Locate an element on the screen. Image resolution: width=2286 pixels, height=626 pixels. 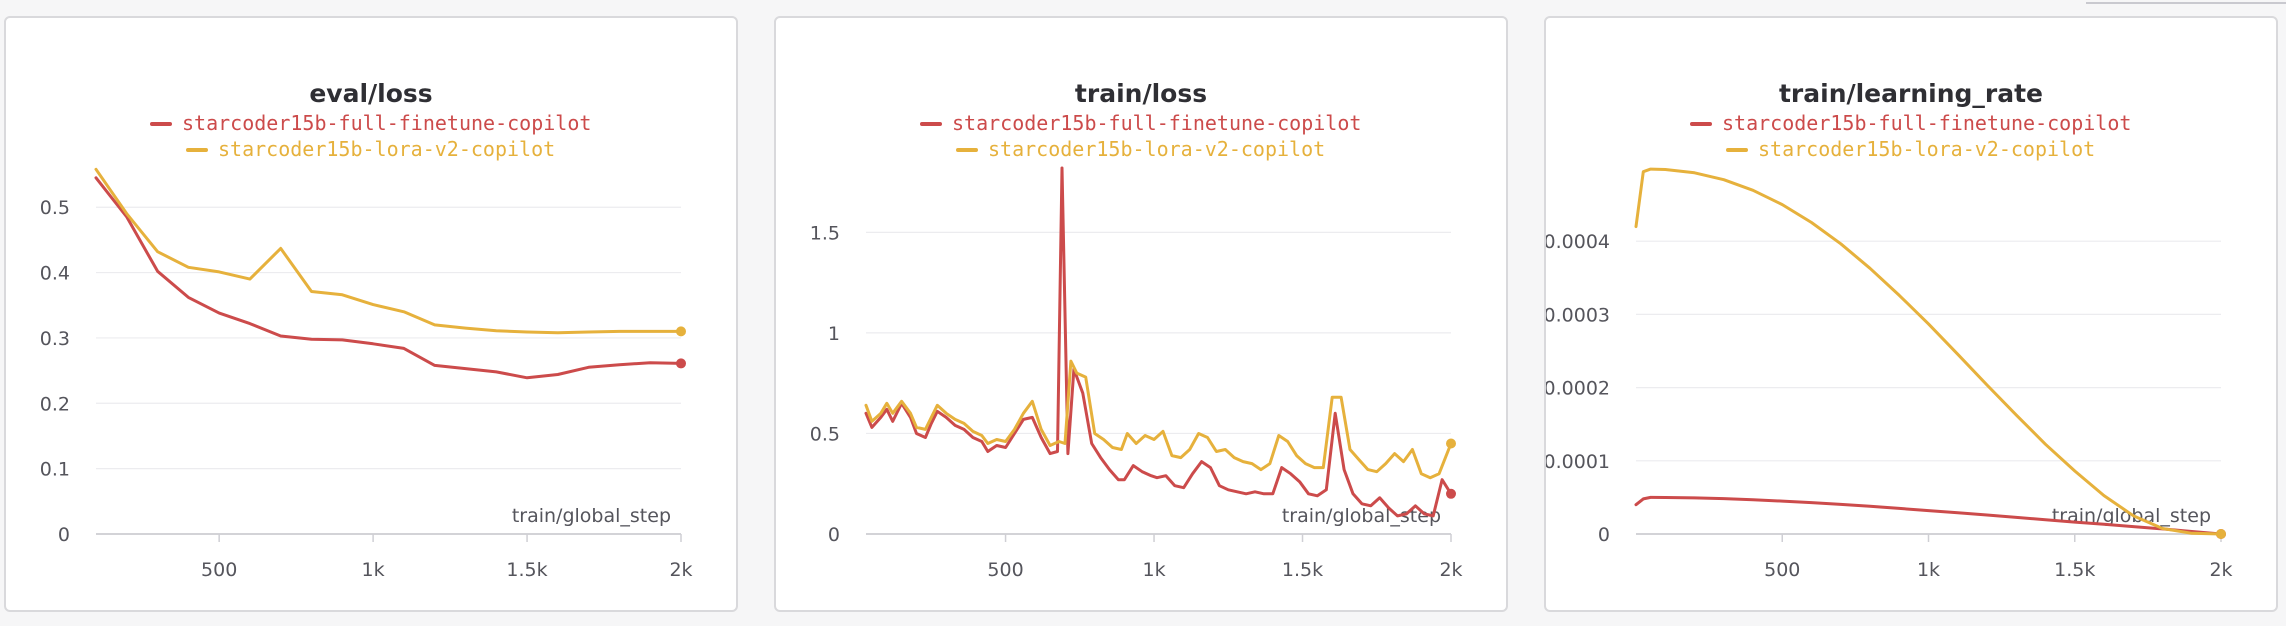
y-tick-label: 0.0001 is located at coordinates (1578, 462).